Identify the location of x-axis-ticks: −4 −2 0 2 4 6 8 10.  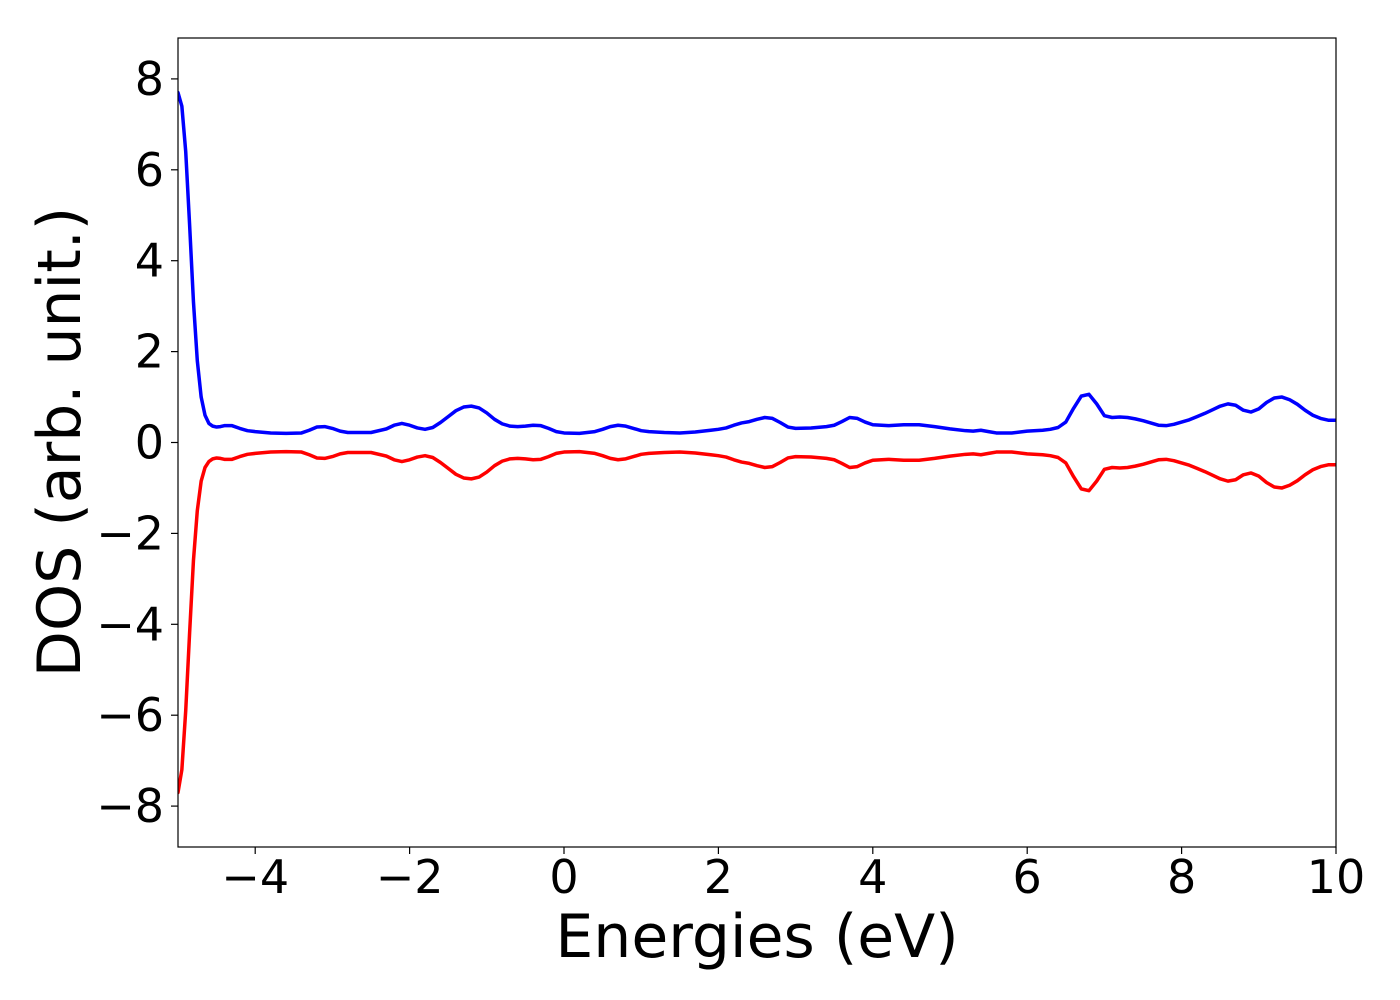
(793, 875).